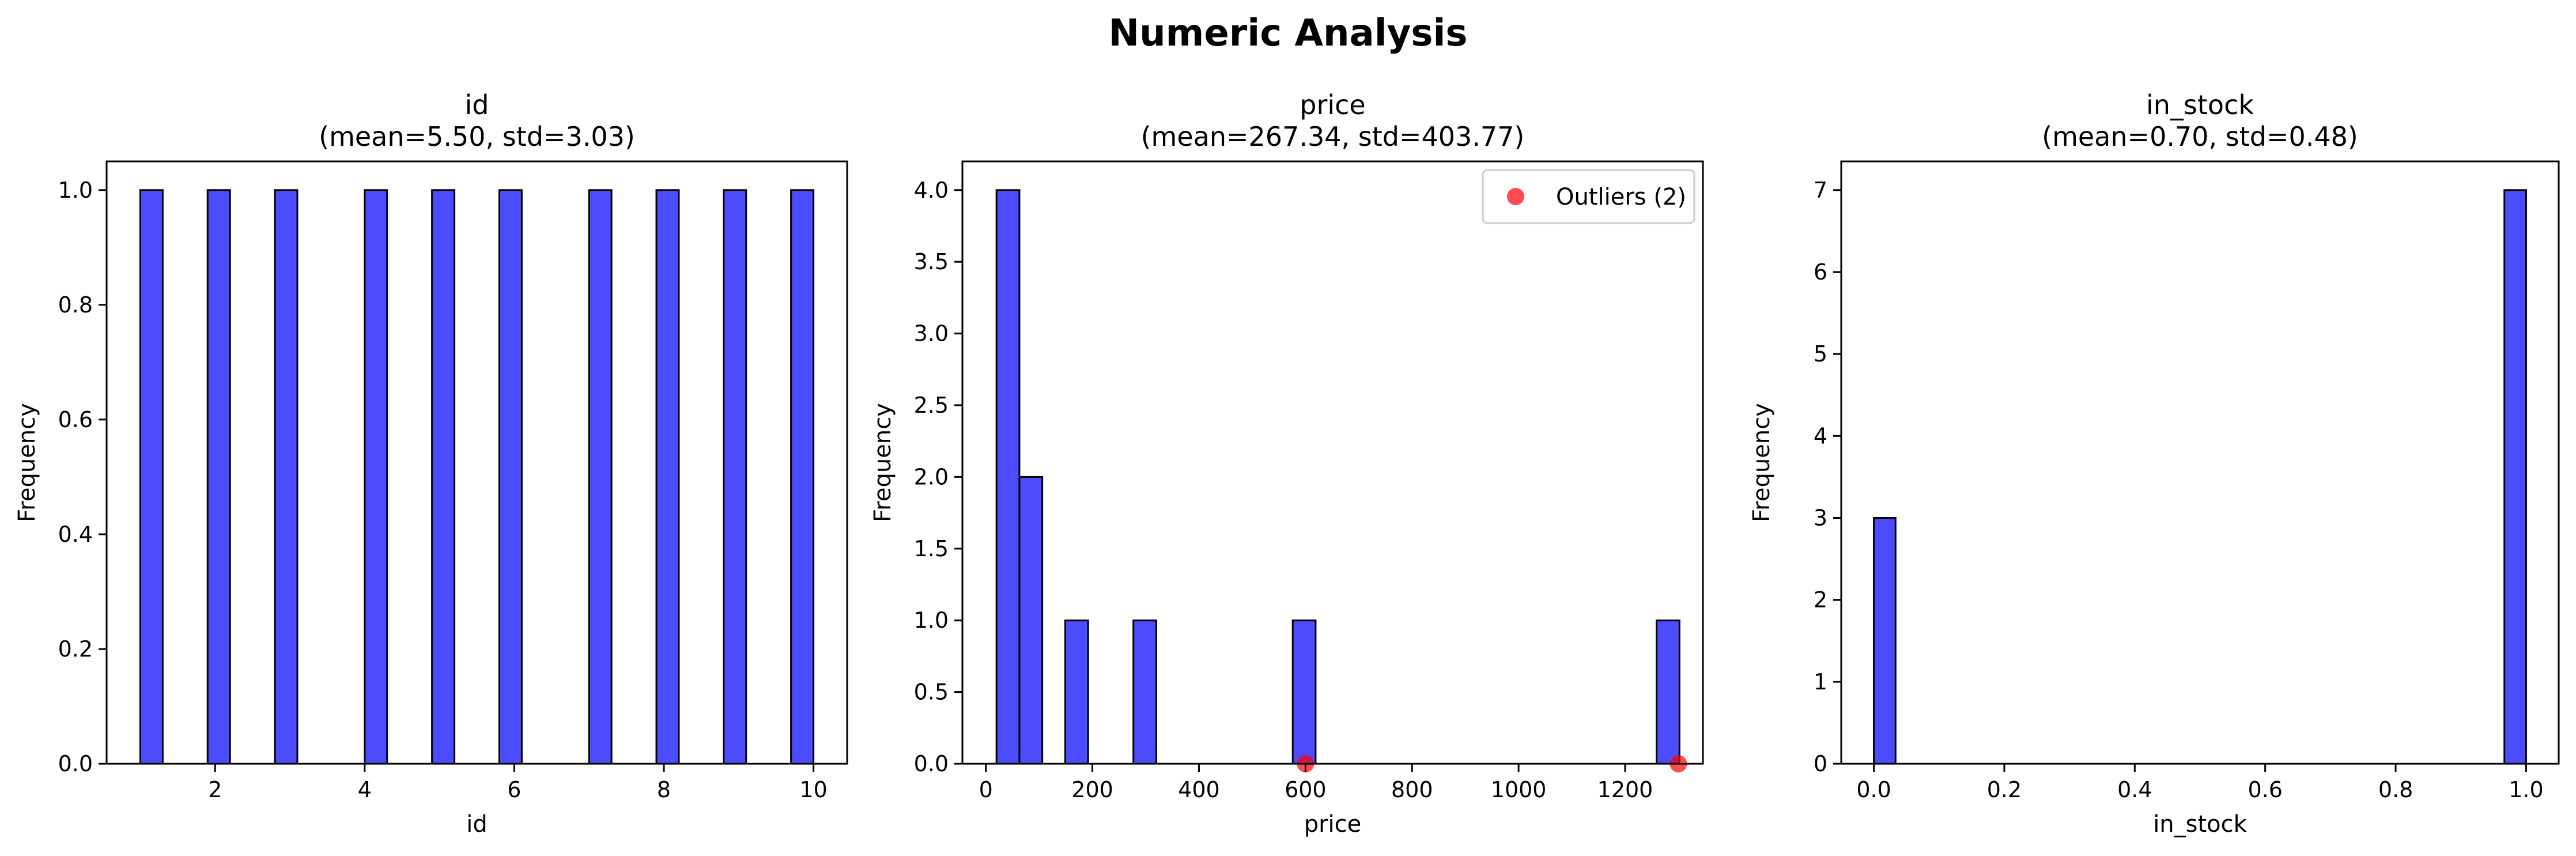  What do you see at coordinates (1092, 789) in the screenshot?
I see `x-tick-label: 200` at bounding box center [1092, 789].